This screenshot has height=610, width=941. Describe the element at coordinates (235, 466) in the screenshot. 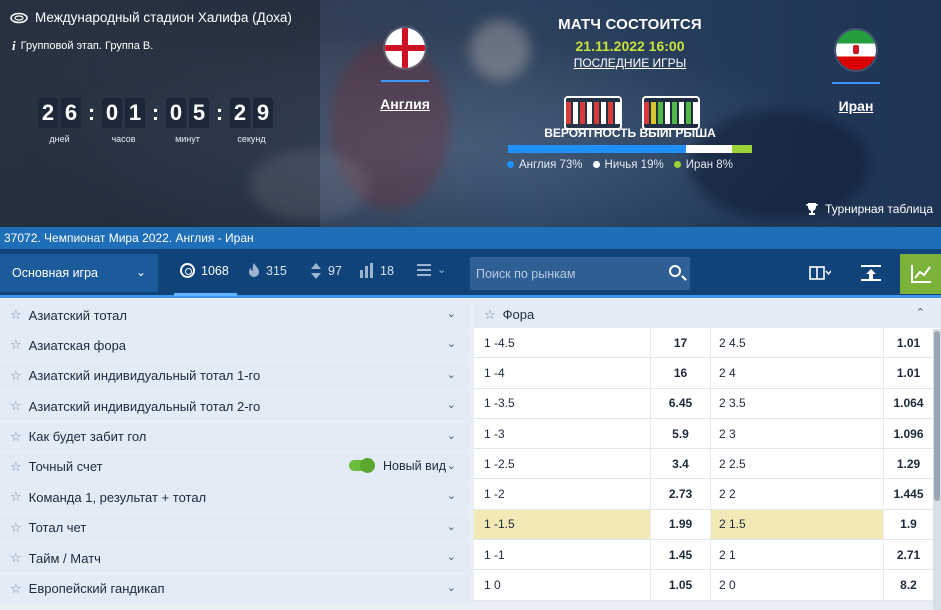

I see `market-item: ☆ Точный счет Новый вид ⌄` at that location.